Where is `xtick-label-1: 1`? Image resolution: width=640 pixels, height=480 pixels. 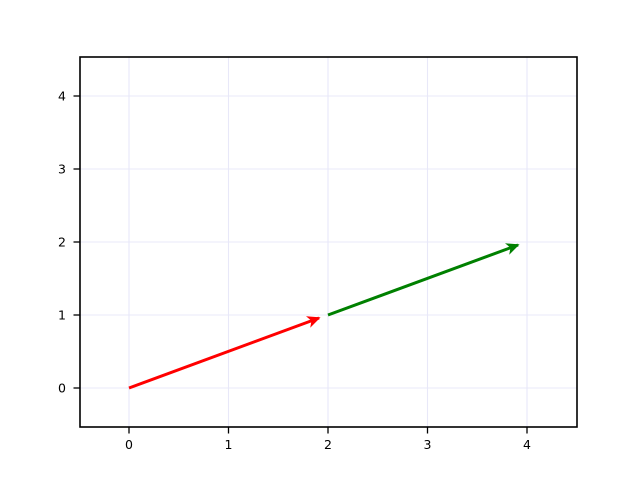
xtick-label-1: 1 is located at coordinates (229, 444).